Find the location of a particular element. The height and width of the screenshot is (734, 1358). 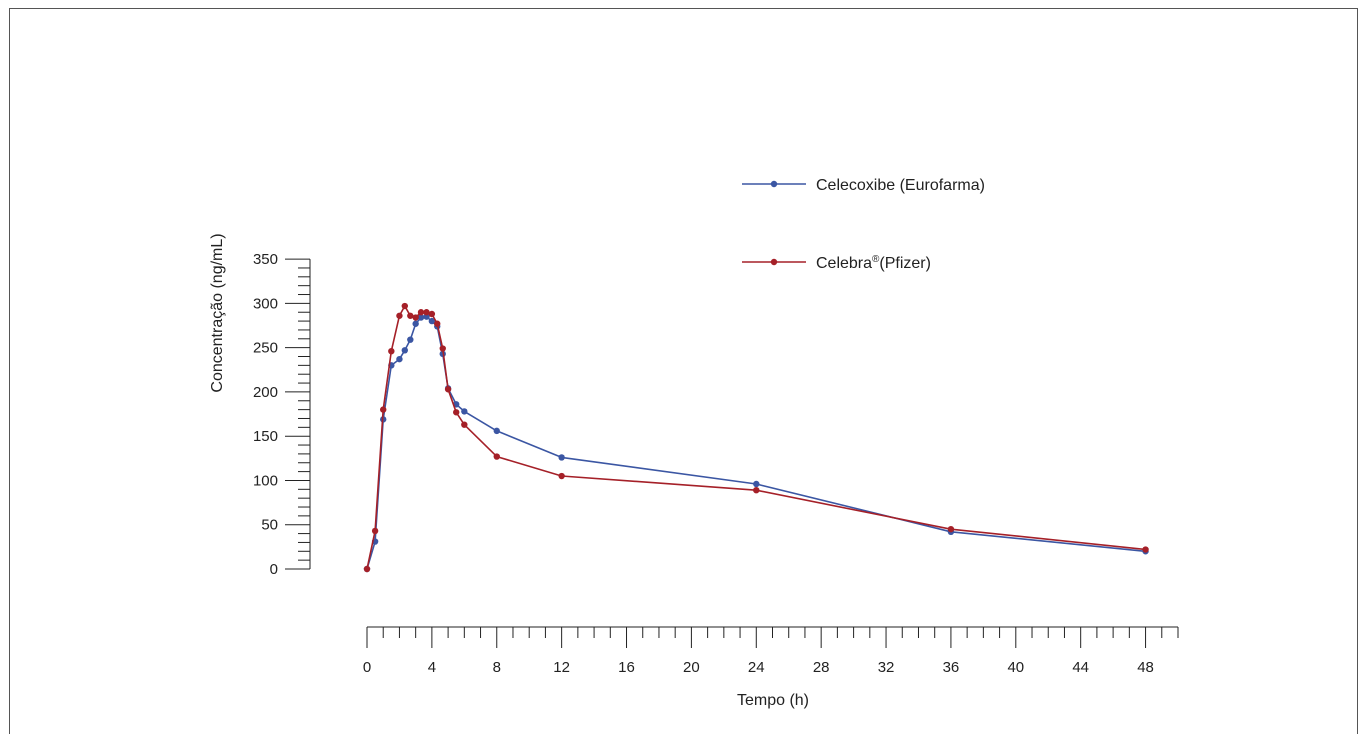

y-tick-label: 250 is located at coordinates (265, 348).